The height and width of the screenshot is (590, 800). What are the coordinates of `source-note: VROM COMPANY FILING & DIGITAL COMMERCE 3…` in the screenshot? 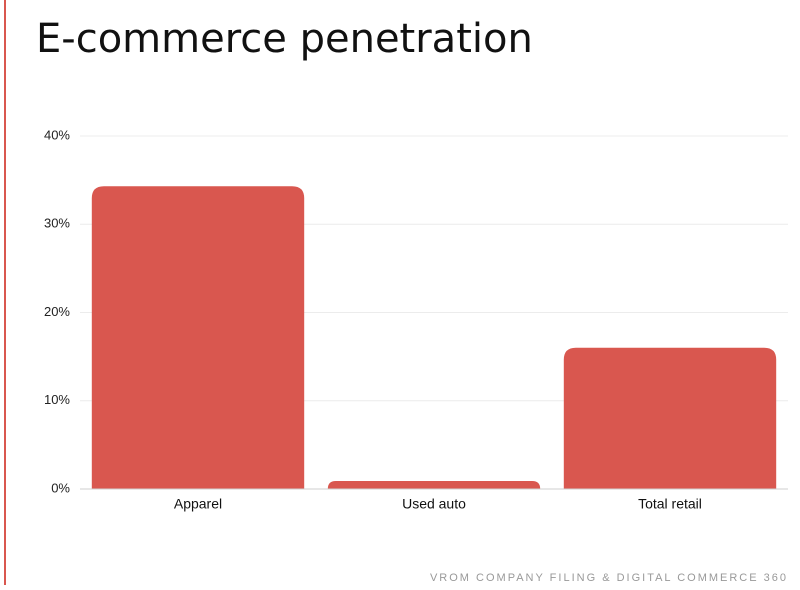 It's located at (609, 578).